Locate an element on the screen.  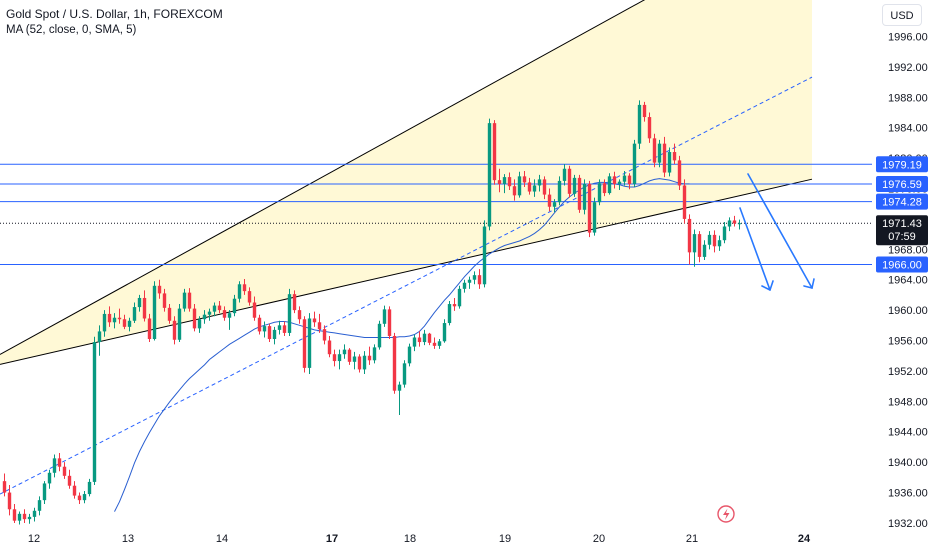
currency-button: USD is located at coordinates (902, 15).